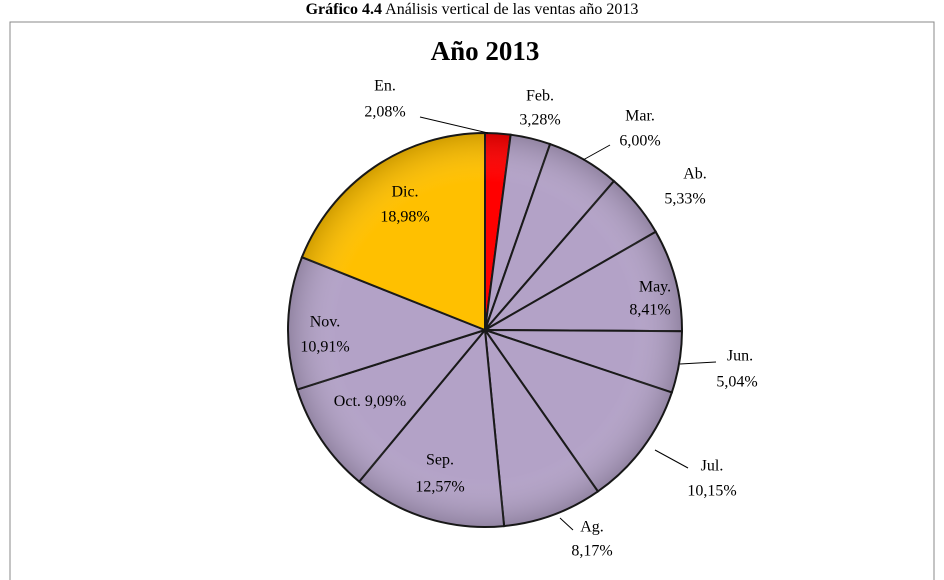 Image resolution: width=944 pixels, height=580 pixels. I want to click on slice-value: 5,33%, so click(684, 199).